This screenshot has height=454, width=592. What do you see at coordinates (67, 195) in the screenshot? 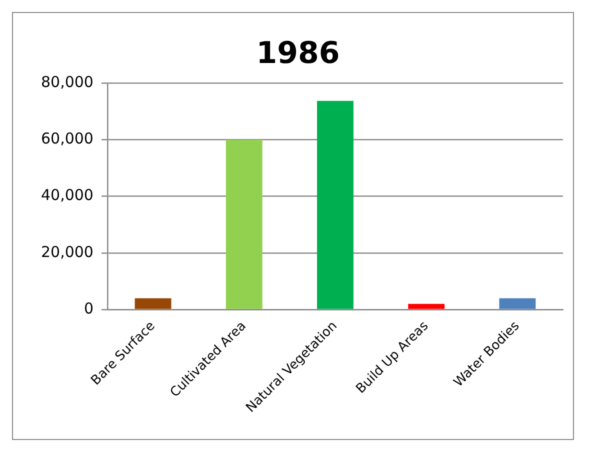
I see `y-tick-label: 40,000` at bounding box center [67, 195].